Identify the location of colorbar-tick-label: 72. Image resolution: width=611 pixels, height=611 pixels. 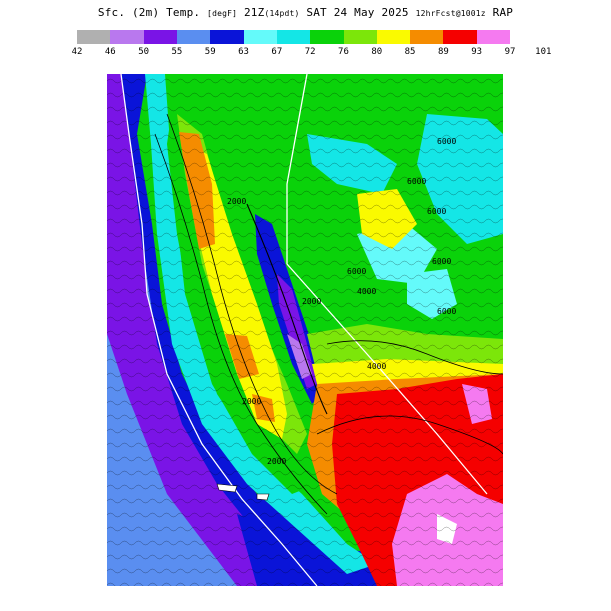
(310, 52).